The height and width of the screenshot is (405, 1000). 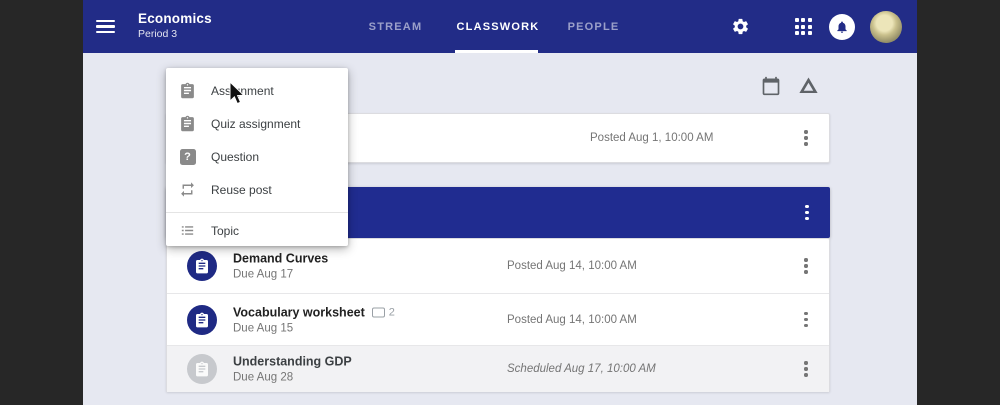 What do you see at coordinates (187, 189) in the screenshot?
I see `reuse-repeat-icon` at bounding box center [187, 189].